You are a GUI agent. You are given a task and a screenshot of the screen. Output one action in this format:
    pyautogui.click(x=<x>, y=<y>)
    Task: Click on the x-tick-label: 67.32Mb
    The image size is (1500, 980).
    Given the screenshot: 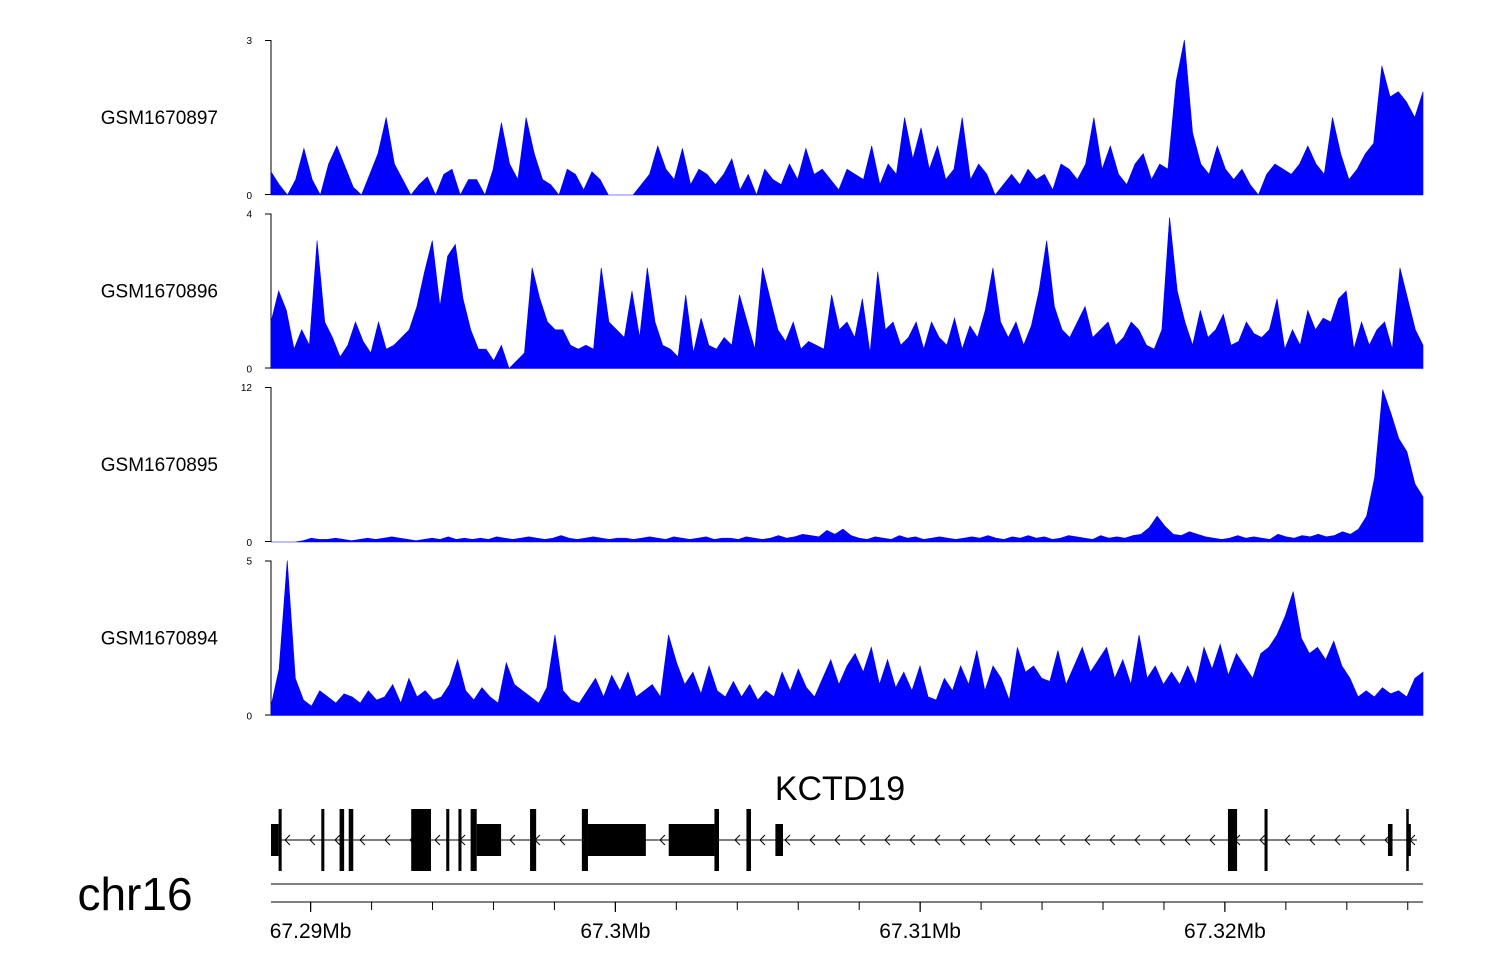 What is the action you would take?
    pyautogui.click(x=1225, y=931)
    